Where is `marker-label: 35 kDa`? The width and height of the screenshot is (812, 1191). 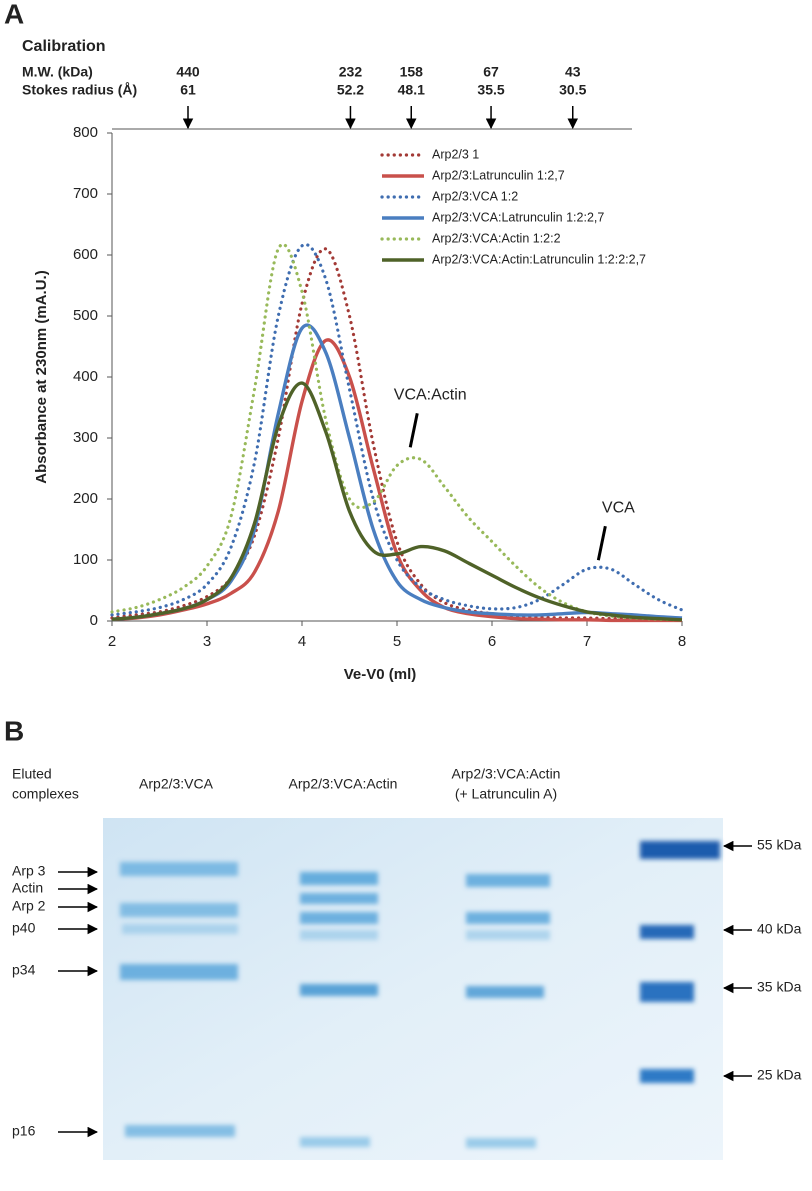
marker-label: 35 kDa is located at coordinates (779, 987).